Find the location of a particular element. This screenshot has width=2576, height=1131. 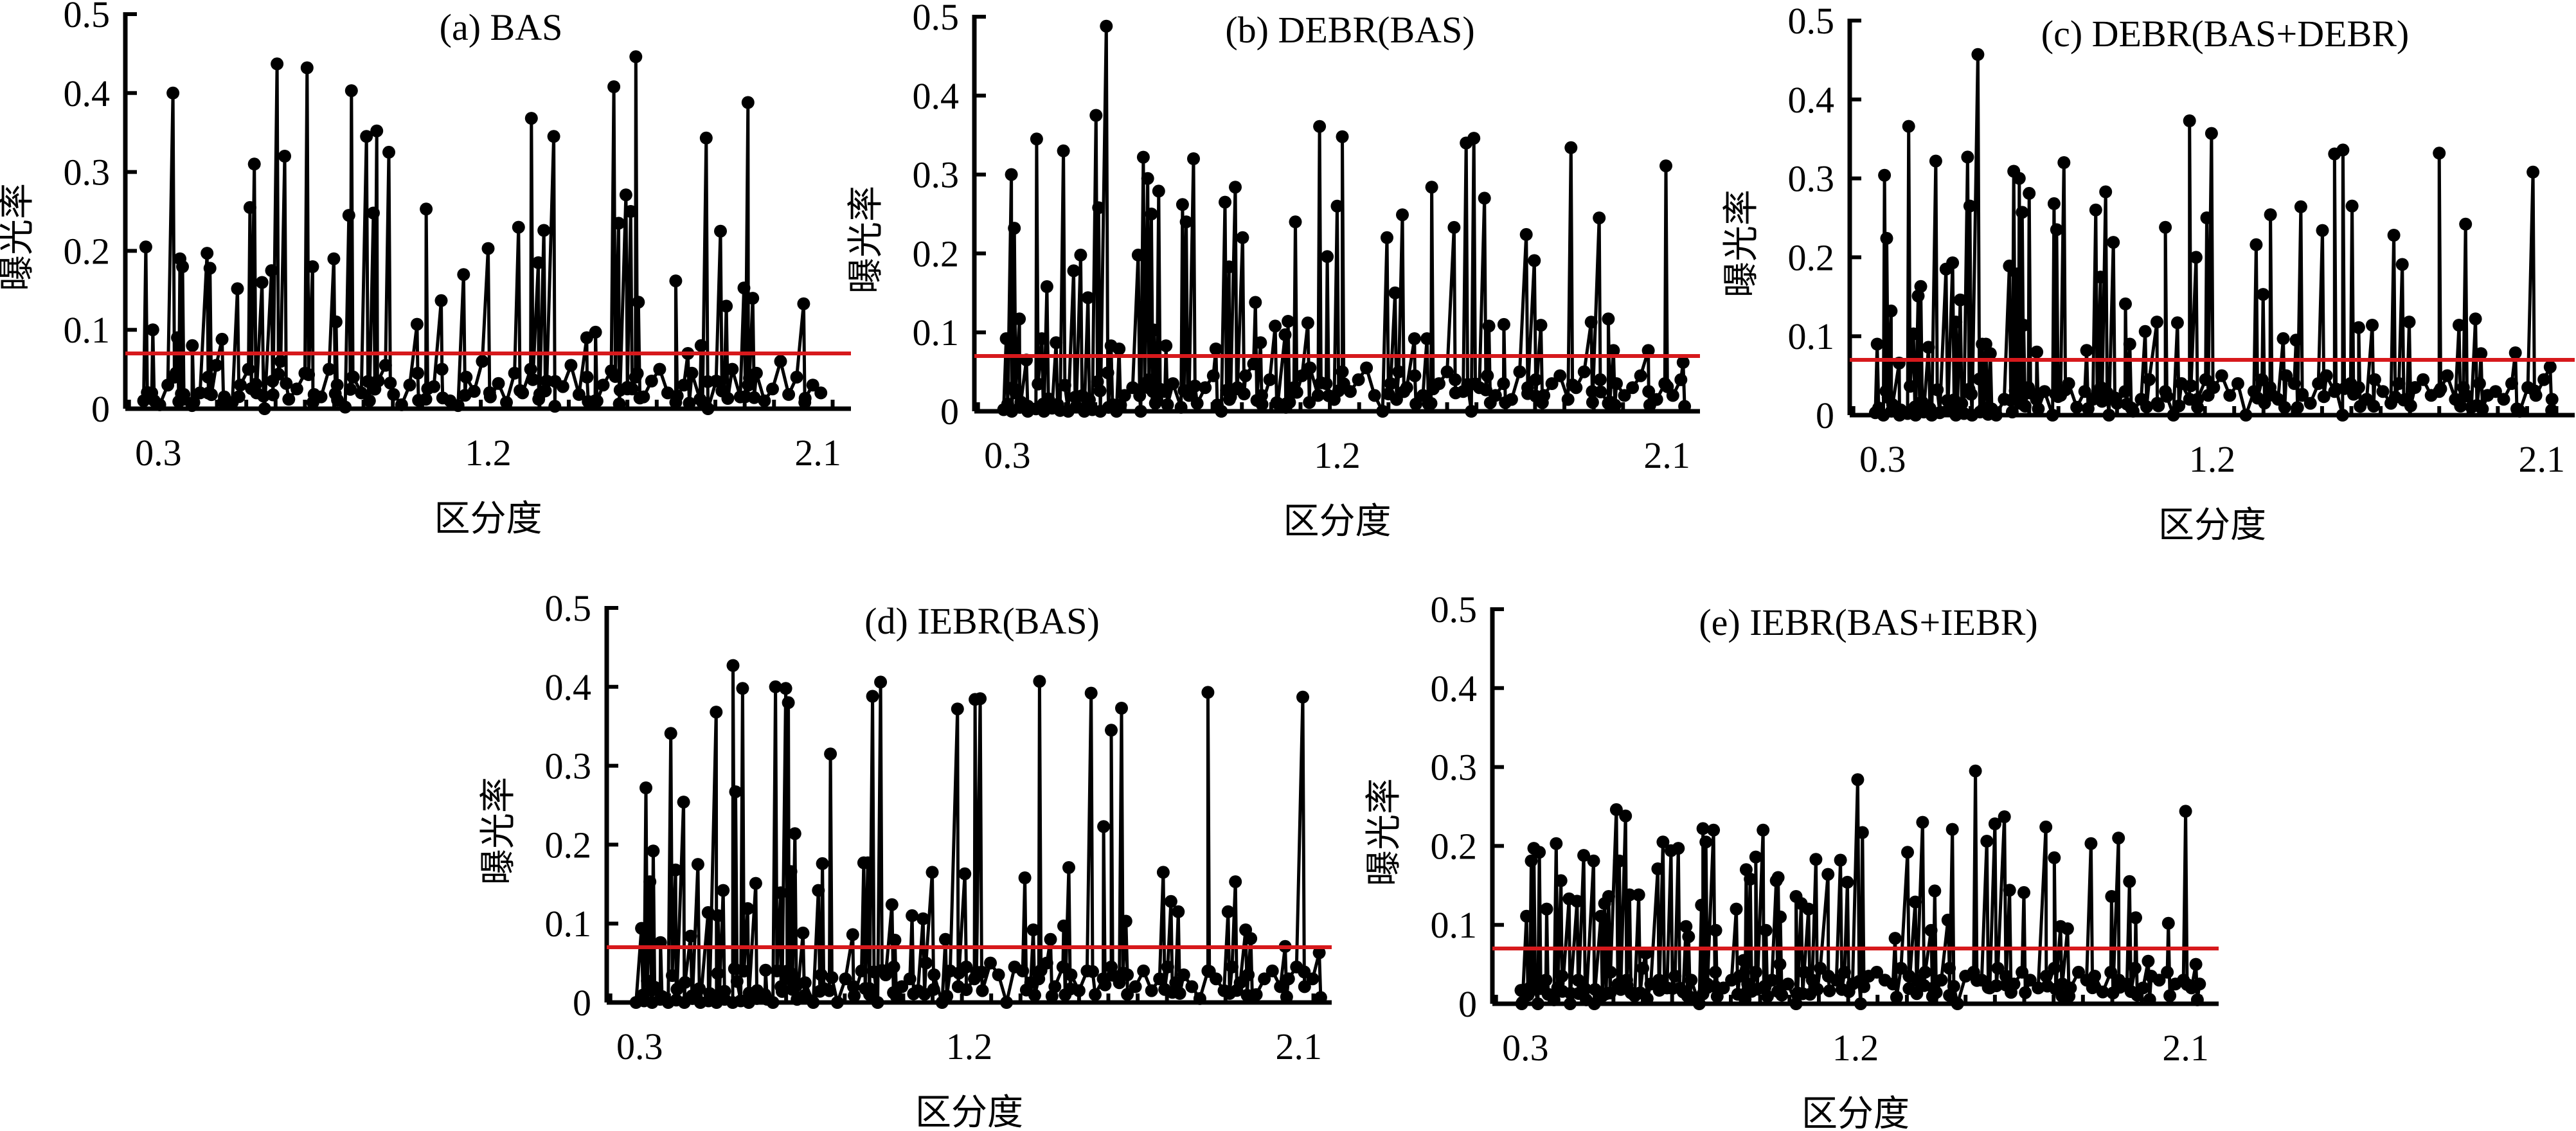

panel-title: (d) IEBR(BAS) is located at coordinates (982, 621).